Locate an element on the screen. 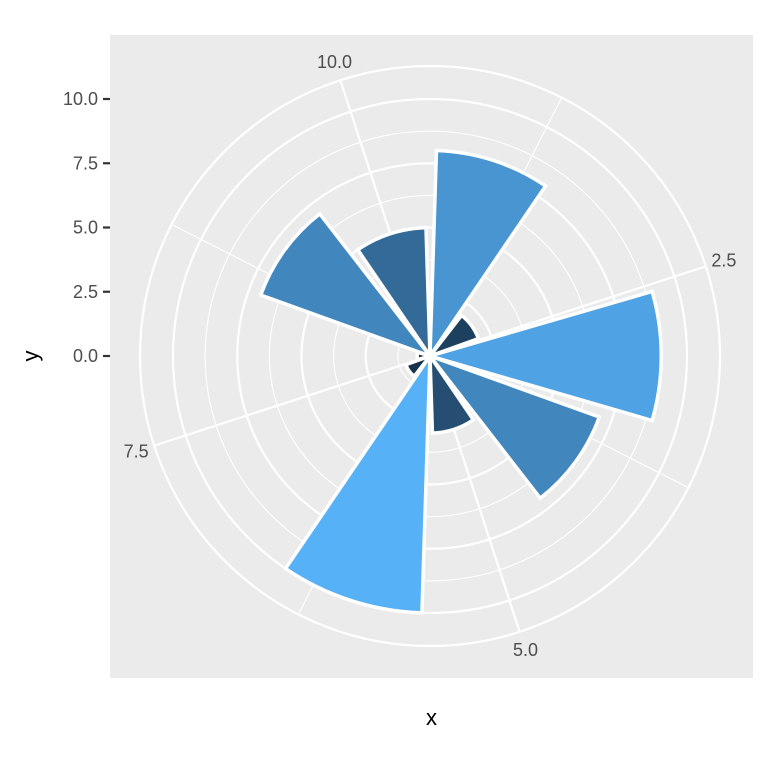 This screenshot has height=768, width=768. y-tick-label: 5.0 is located at coordinates (85, 228).